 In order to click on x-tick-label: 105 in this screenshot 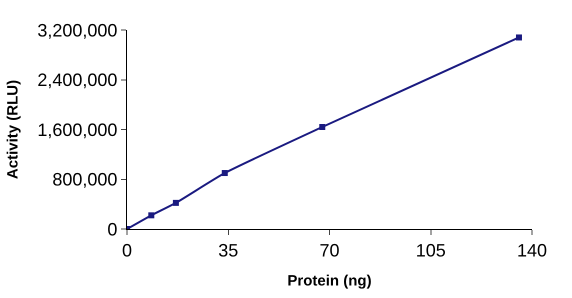, I will do `click(431, 250)`.